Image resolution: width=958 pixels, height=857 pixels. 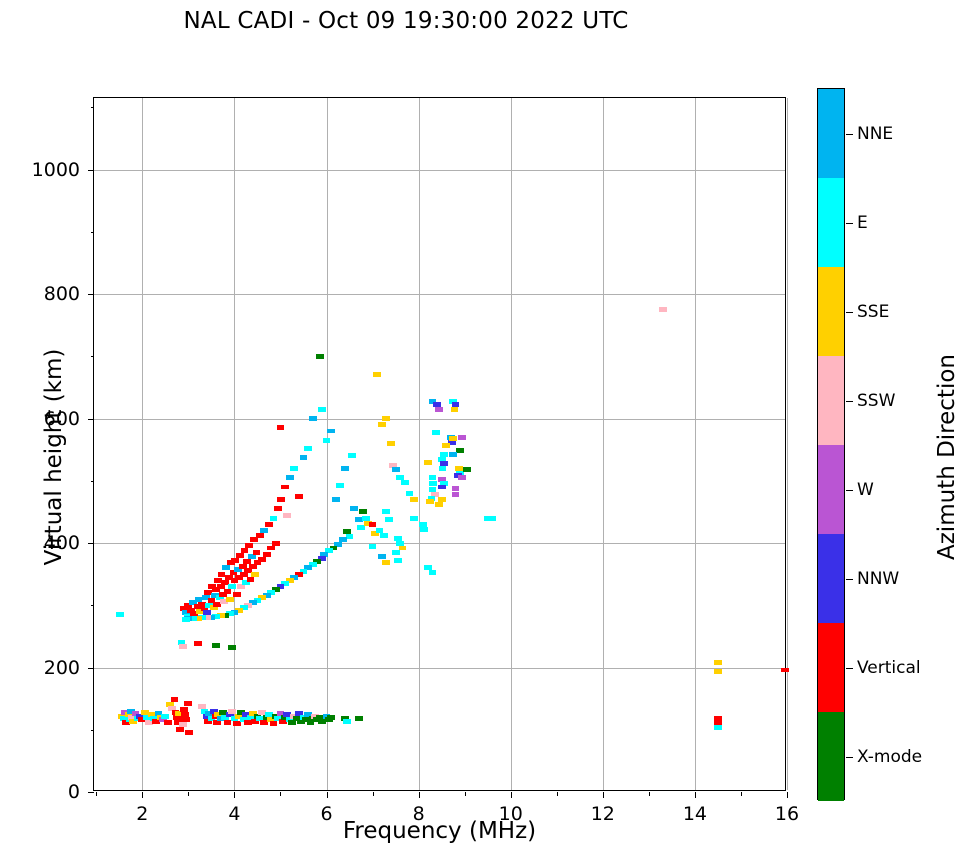 What do you see at coordinates (439, 170) in the screenshot?
I see `y-gridline` at bounding box center [439, 170].